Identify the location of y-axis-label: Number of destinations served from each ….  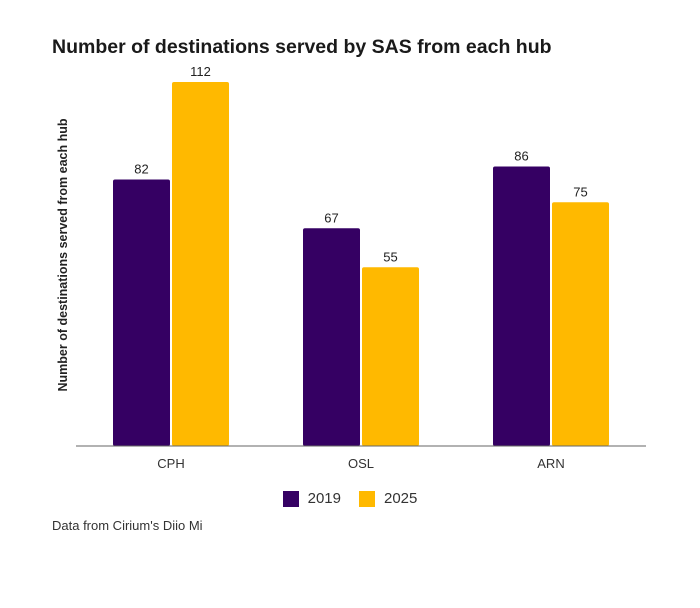
(63, 254).